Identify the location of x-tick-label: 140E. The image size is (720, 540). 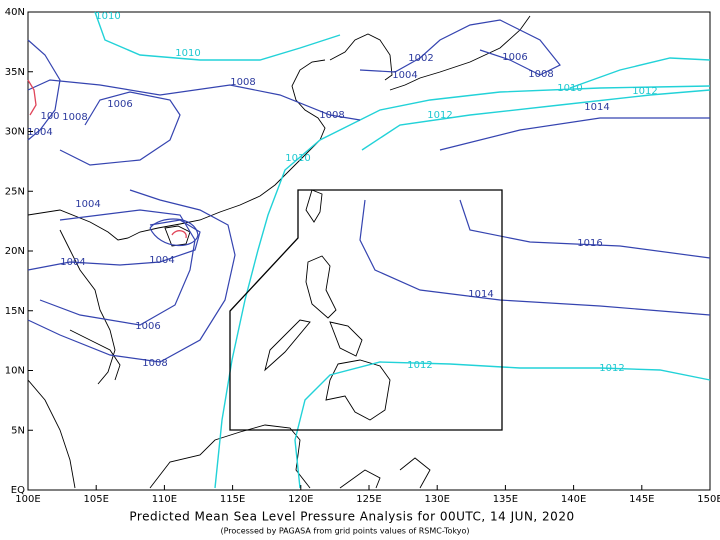
(573, 499).